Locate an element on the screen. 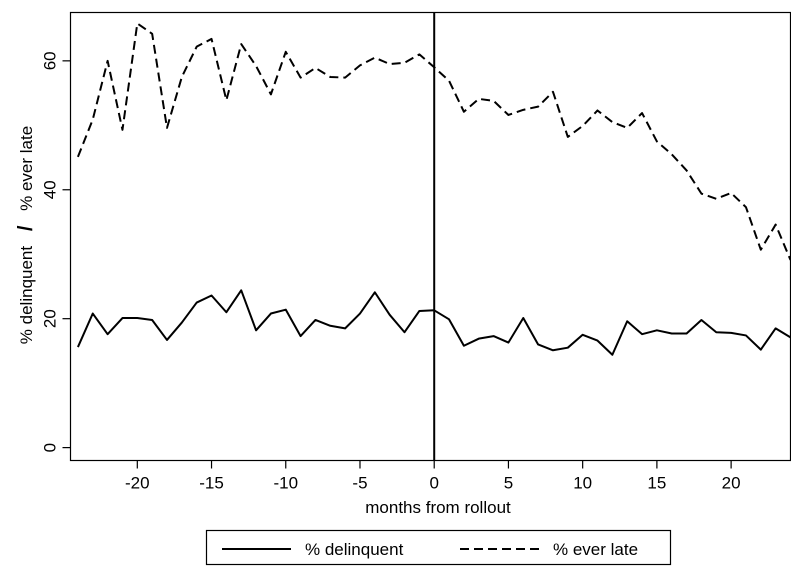 The width and height of the screenshot is (791, 567). legend: % delinquent % ever late is located at coordinates (438, 547).